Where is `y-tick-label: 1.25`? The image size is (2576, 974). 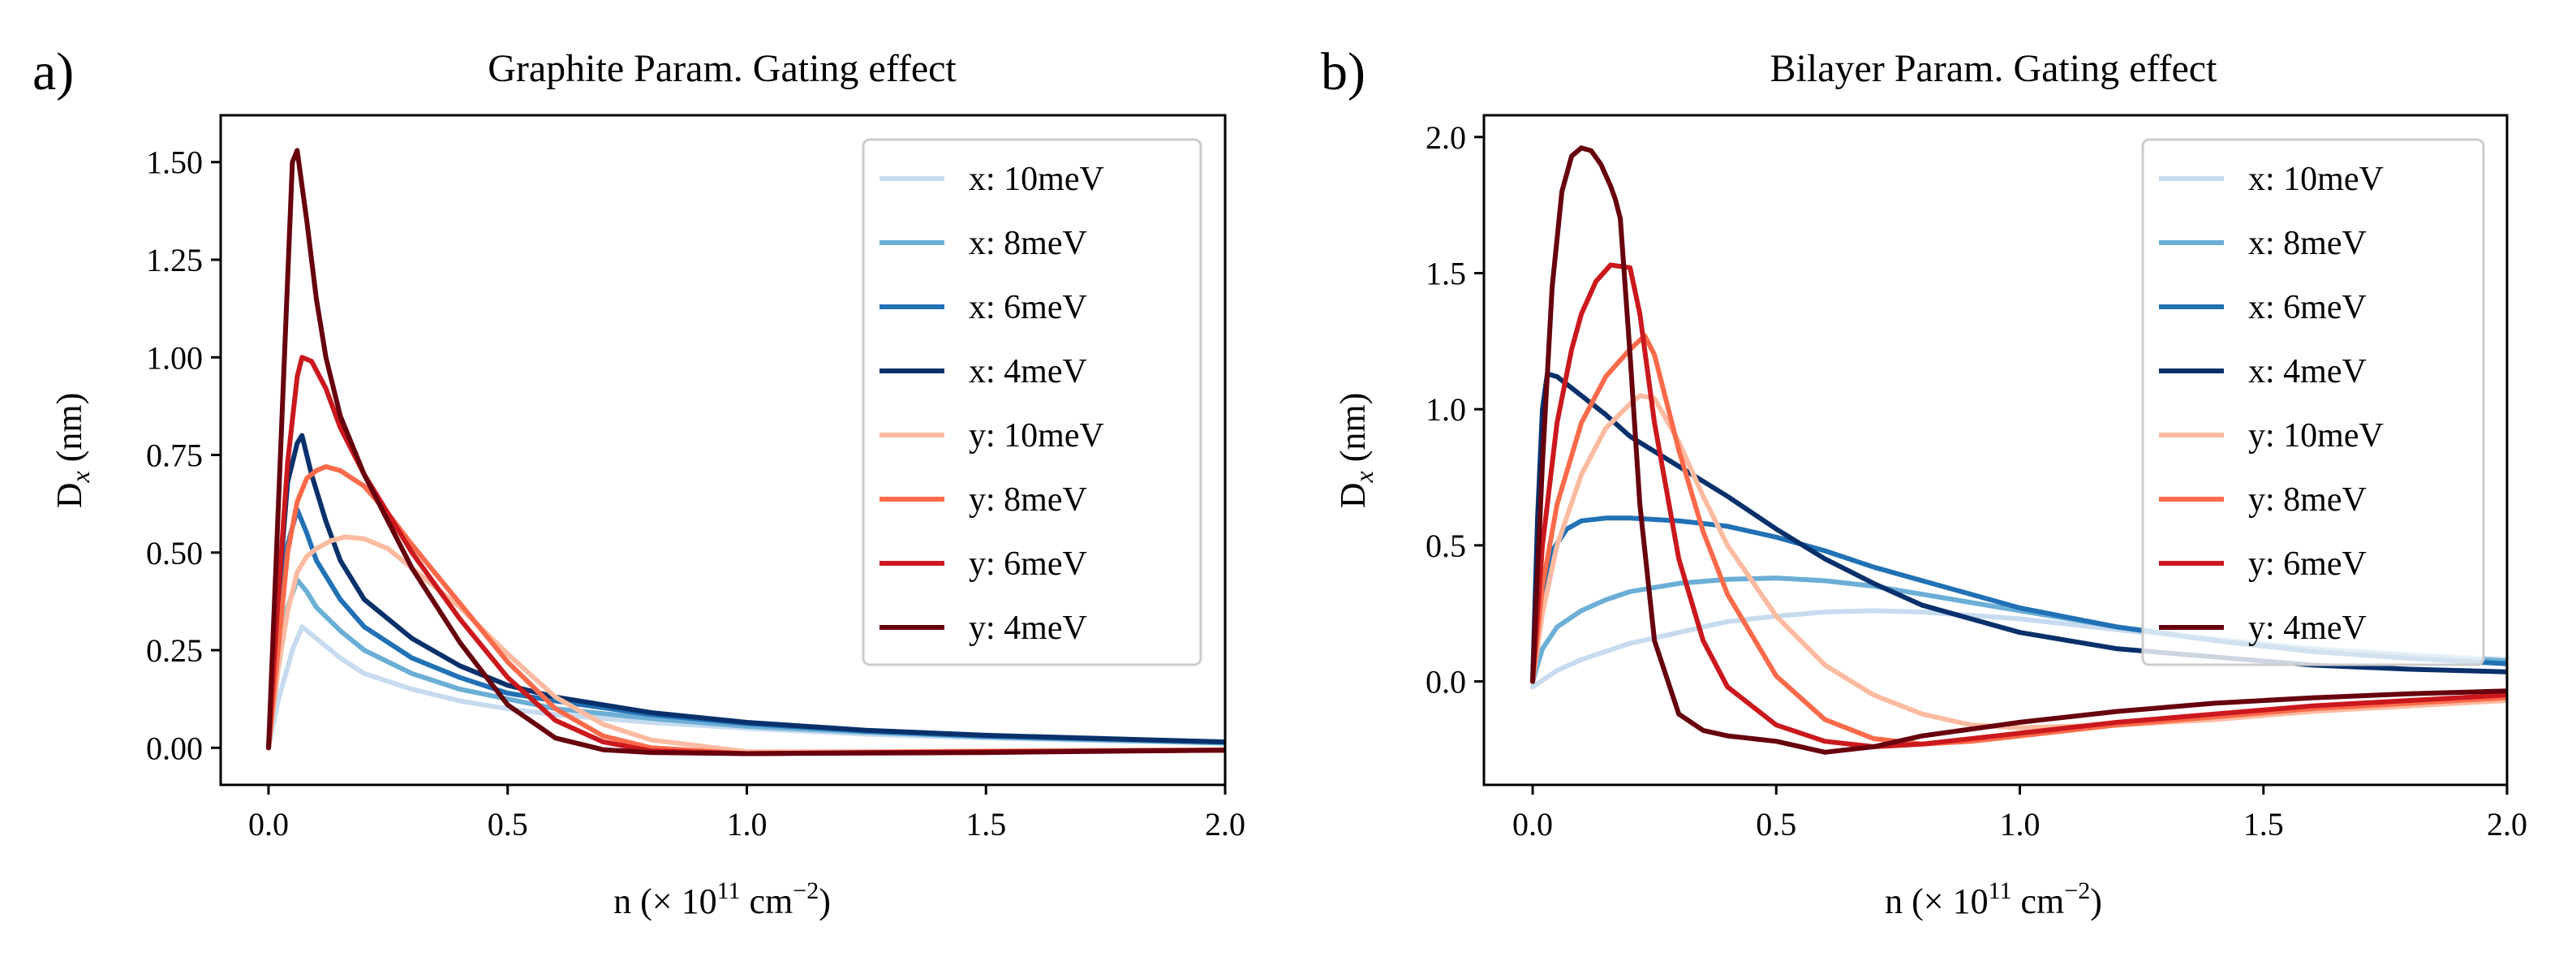
y-tick-label: 1.25 is located at coordinates (174, 260).